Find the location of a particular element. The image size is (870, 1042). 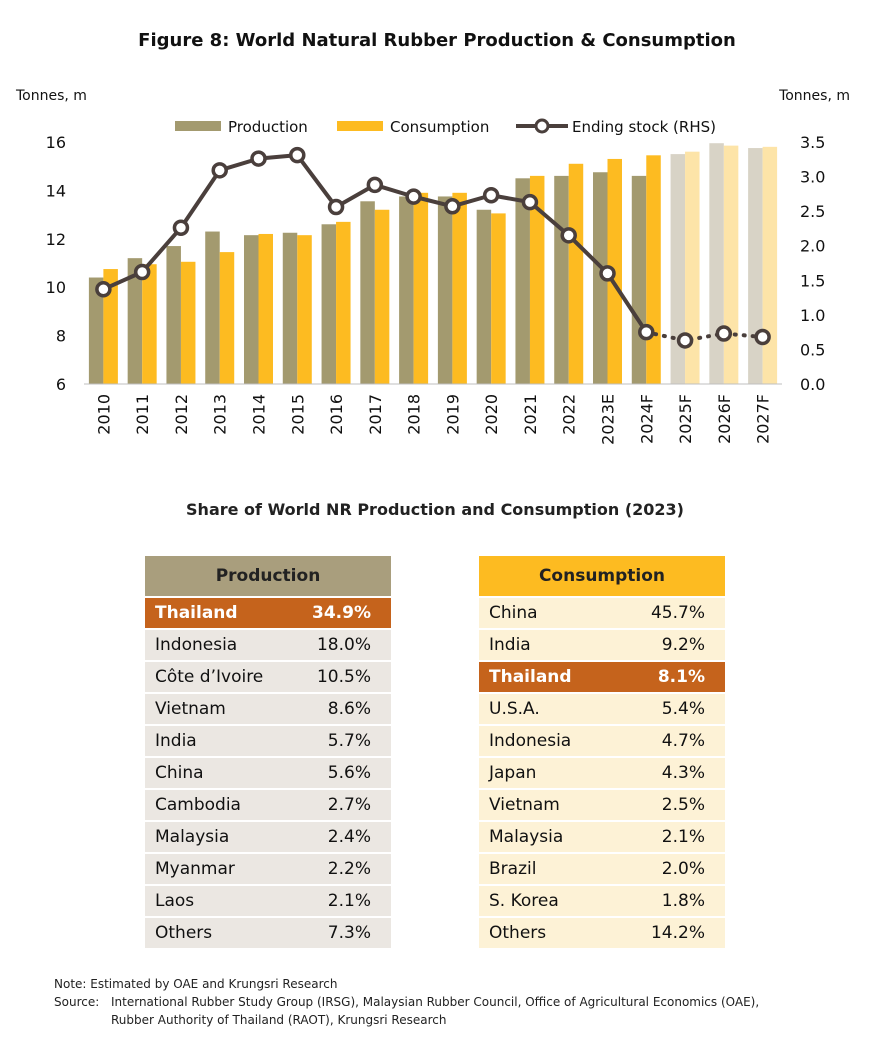

x-tick-label: 2011 is located at coordinates (142, 414).